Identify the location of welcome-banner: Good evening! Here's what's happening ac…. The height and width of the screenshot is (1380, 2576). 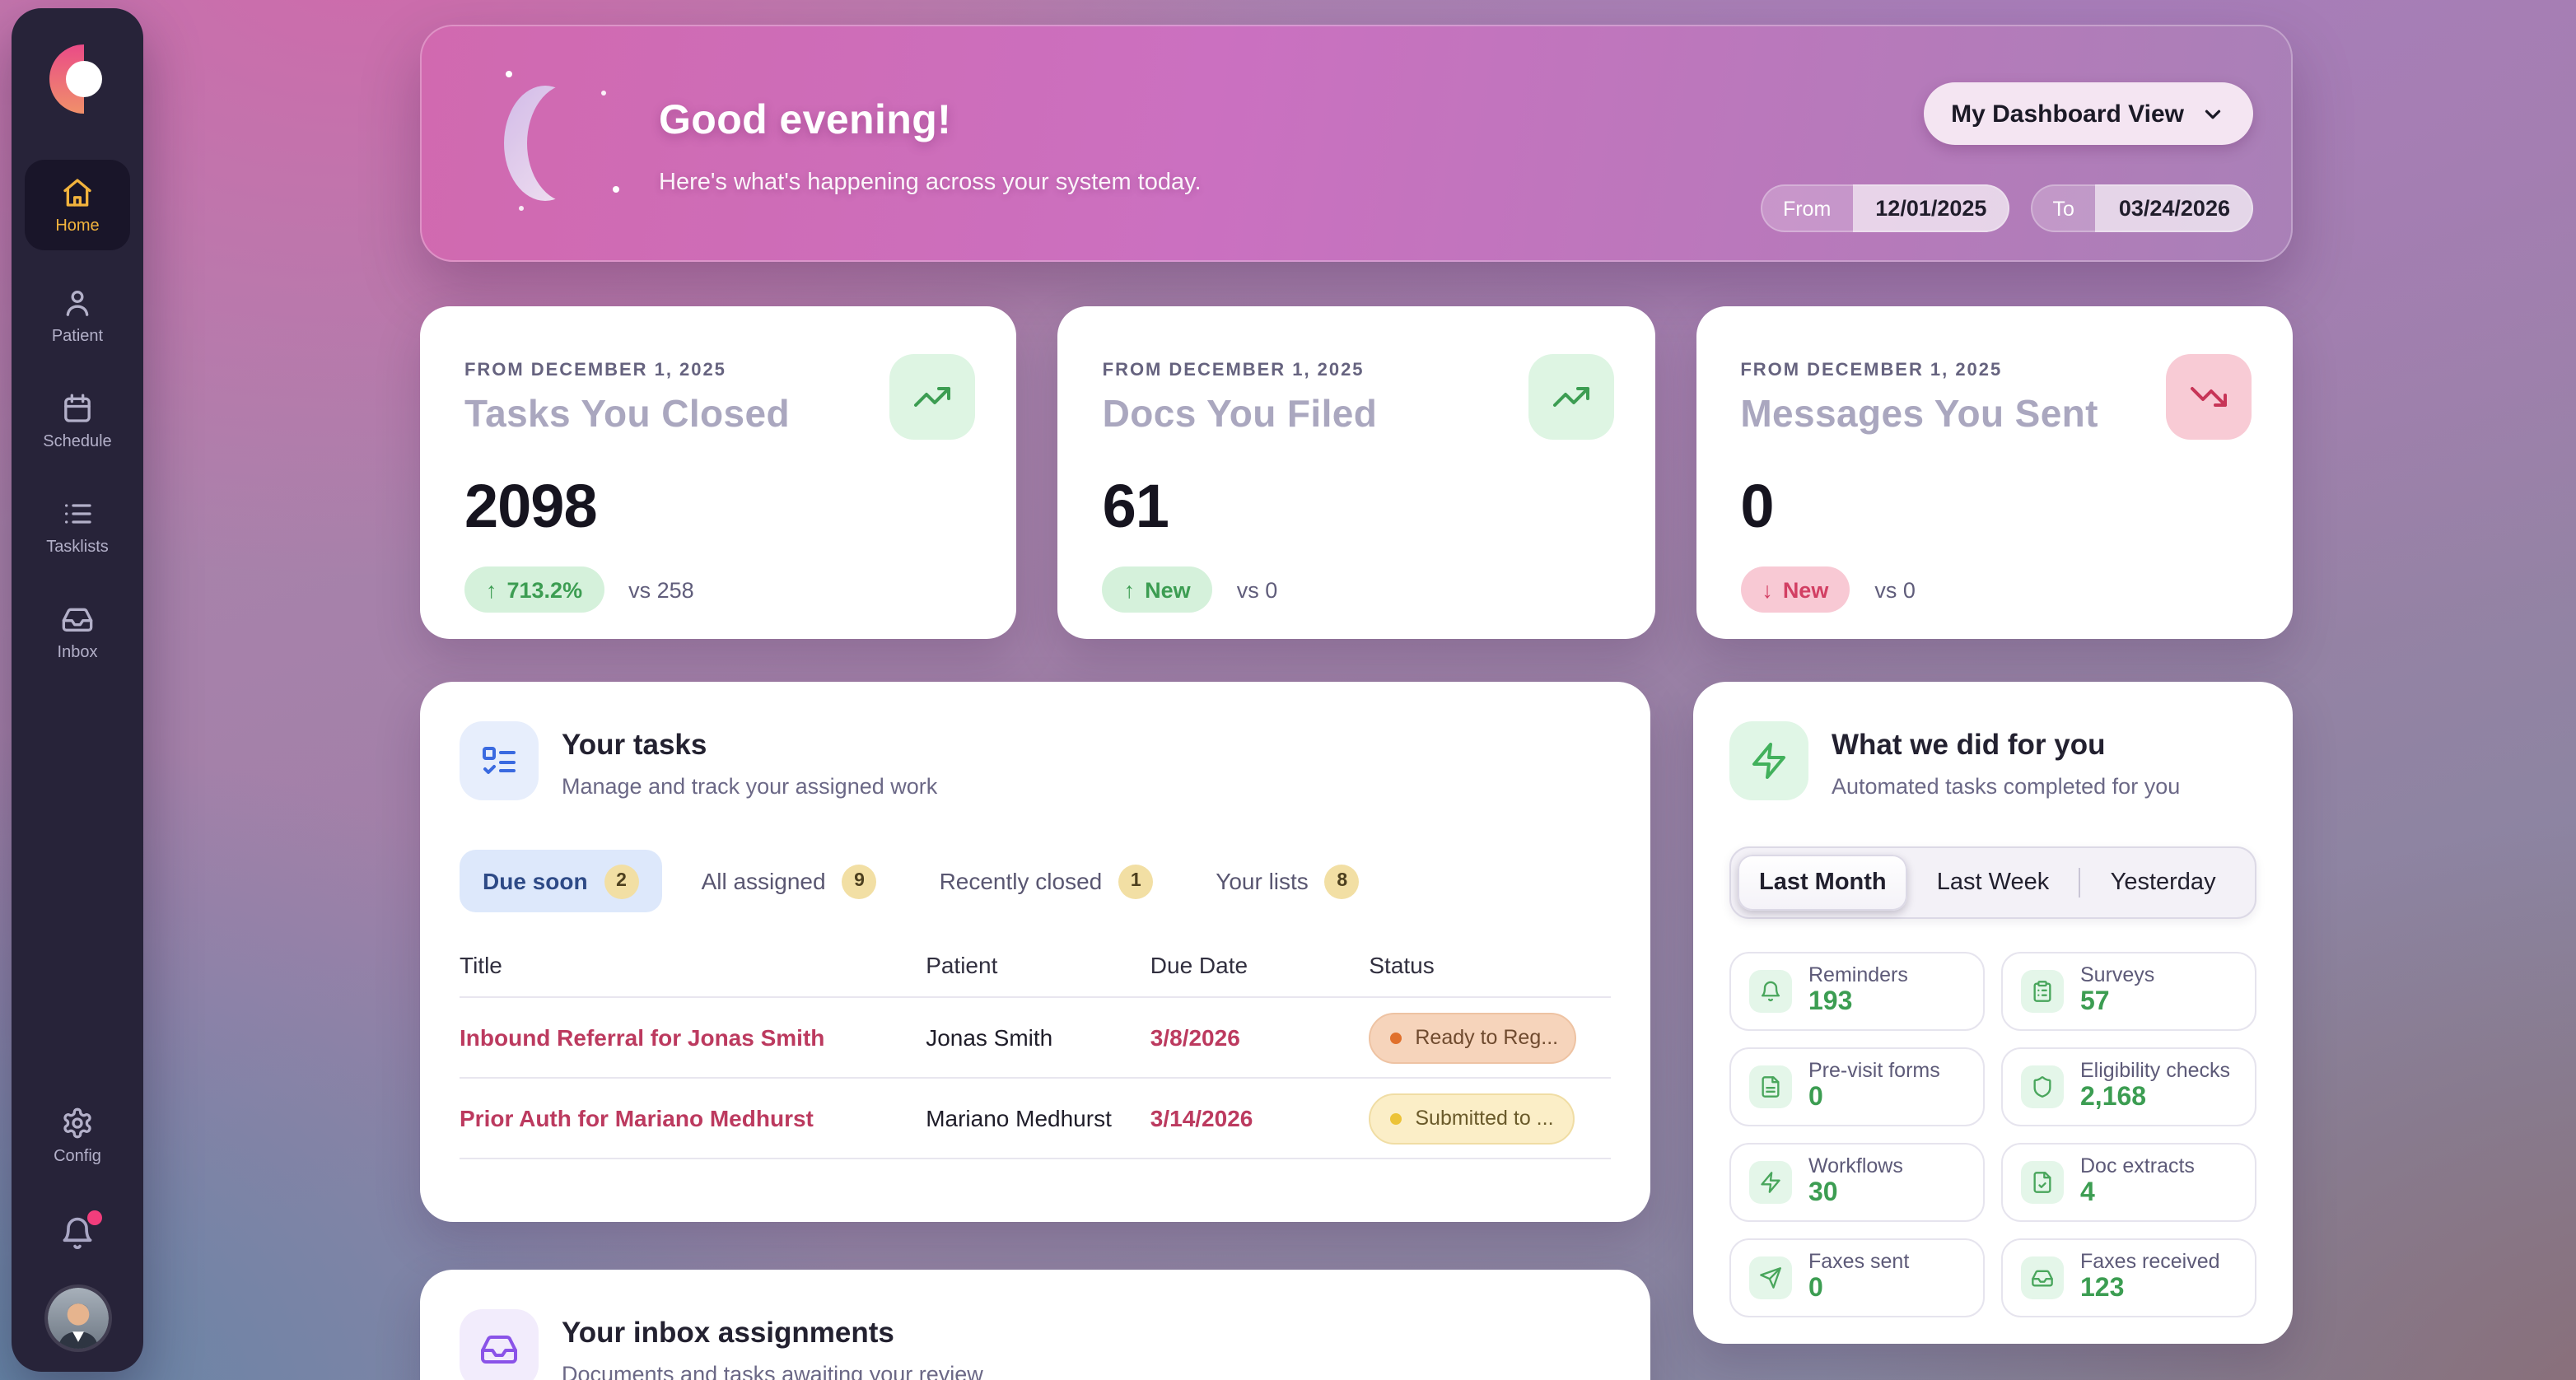
(1356, 143).